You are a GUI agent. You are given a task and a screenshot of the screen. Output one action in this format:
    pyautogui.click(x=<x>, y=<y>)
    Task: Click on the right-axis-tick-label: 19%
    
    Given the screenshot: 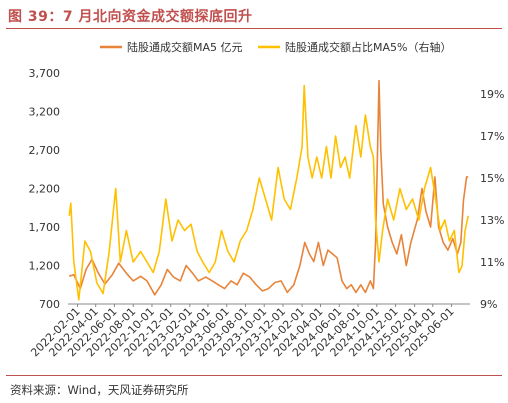 What is the action you would take?
    pyautogui.click(x=492, y=94)
    